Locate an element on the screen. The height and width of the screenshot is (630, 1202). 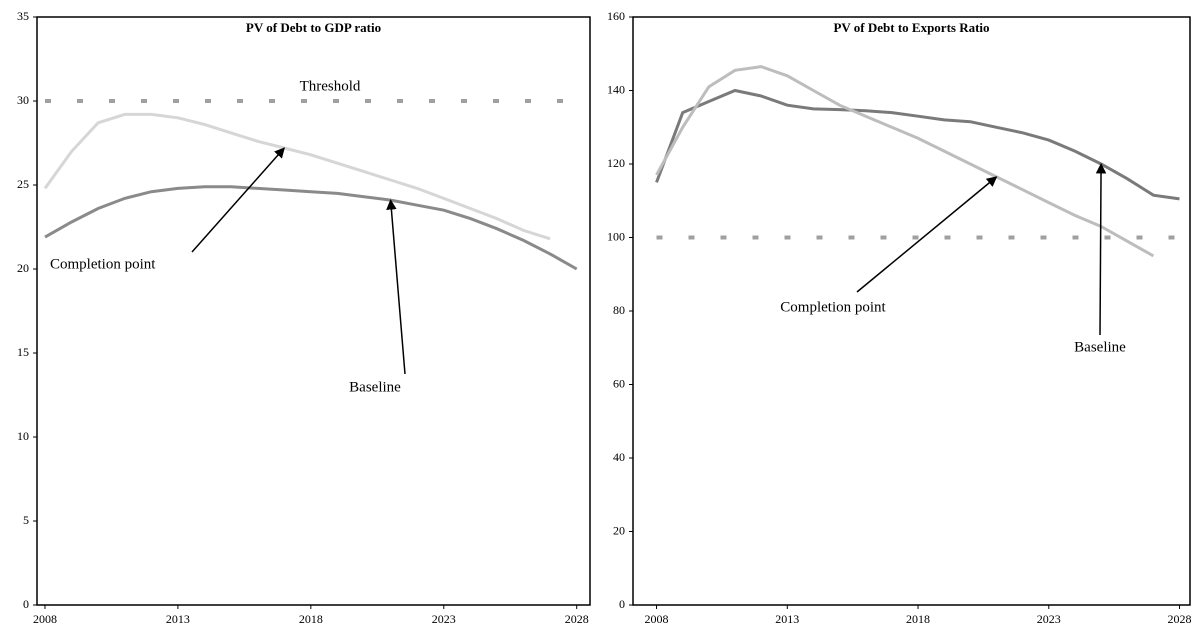
y-tick-label: 140 is located at coordinates (616, 89).